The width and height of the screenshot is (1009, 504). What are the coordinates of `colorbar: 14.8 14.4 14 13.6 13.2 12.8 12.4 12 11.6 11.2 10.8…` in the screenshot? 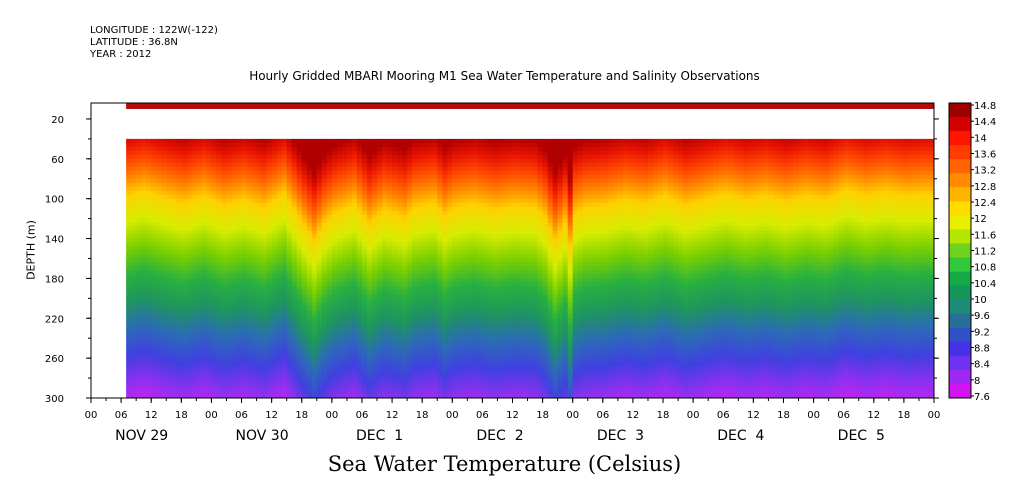 It's located at (972, 252).